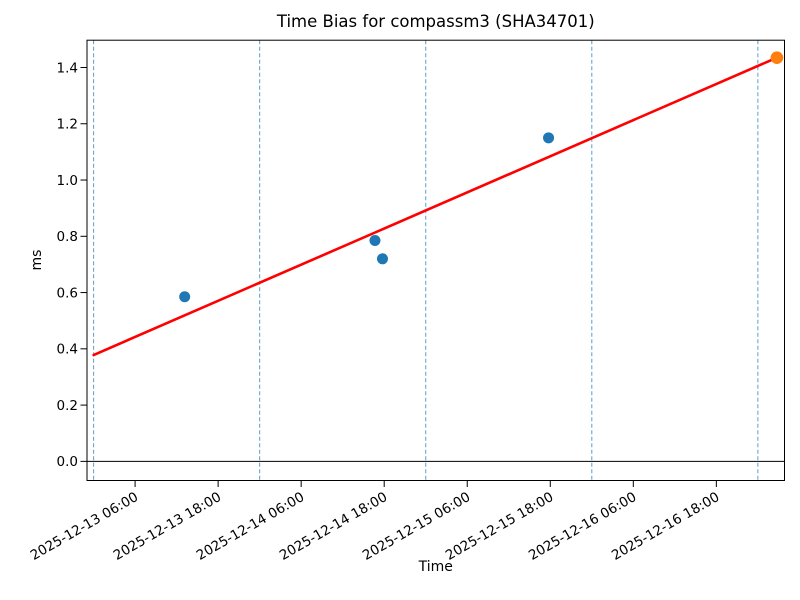 The width and height of the screenshot is (800, 600). What do you see at coordinates (67, 237) in the screenshot?
I see `y-tick-label: 0.8` at bounding box center [67, 237].